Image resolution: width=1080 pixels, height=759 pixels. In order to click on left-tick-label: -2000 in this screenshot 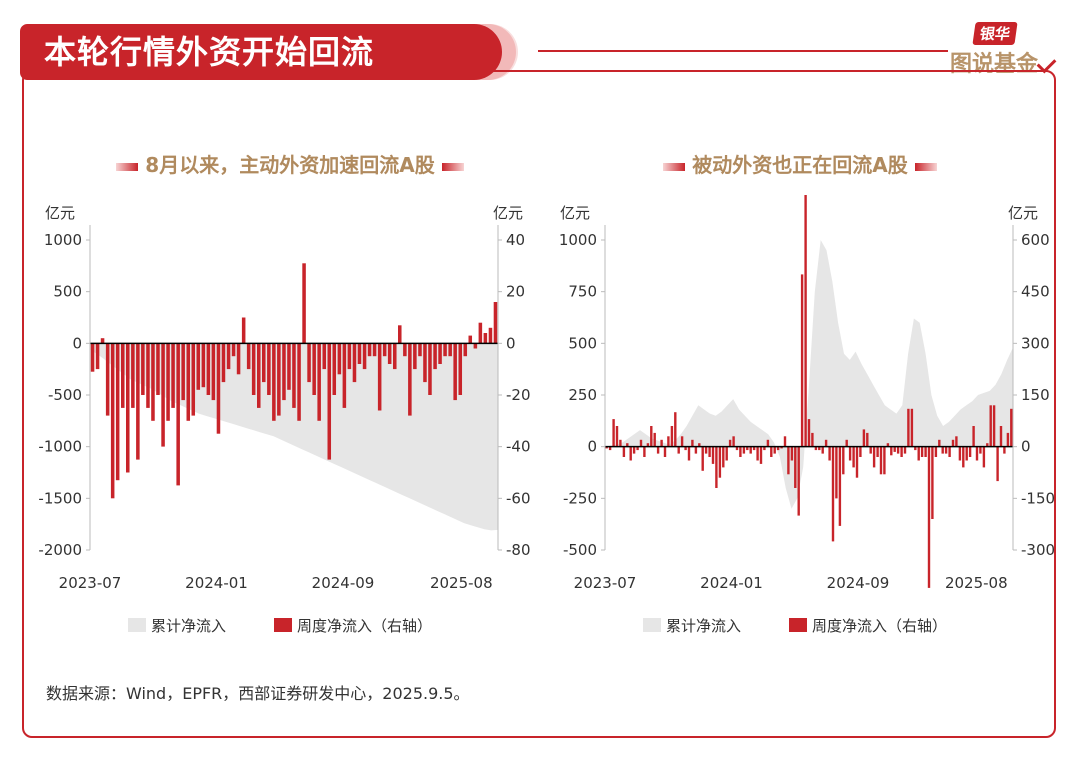, I will do `click(60, 550)`.